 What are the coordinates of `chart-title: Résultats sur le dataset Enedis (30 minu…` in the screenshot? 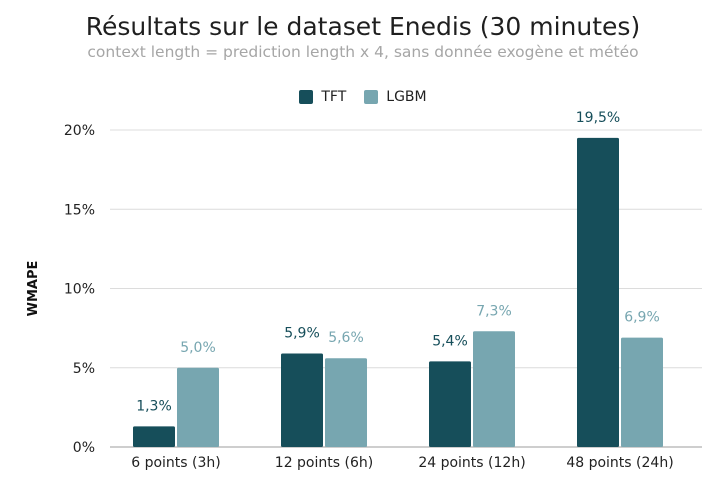 It's located at (363, 26).